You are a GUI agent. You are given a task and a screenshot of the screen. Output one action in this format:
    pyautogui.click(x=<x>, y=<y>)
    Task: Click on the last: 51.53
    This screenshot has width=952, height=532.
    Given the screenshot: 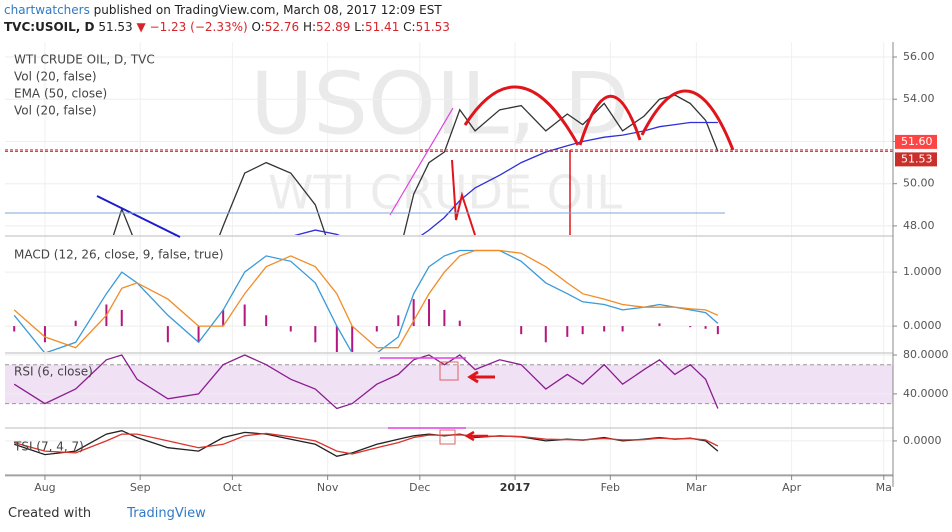 What is the action you would take?
    pyautogui.click(x=115, y=27)
    